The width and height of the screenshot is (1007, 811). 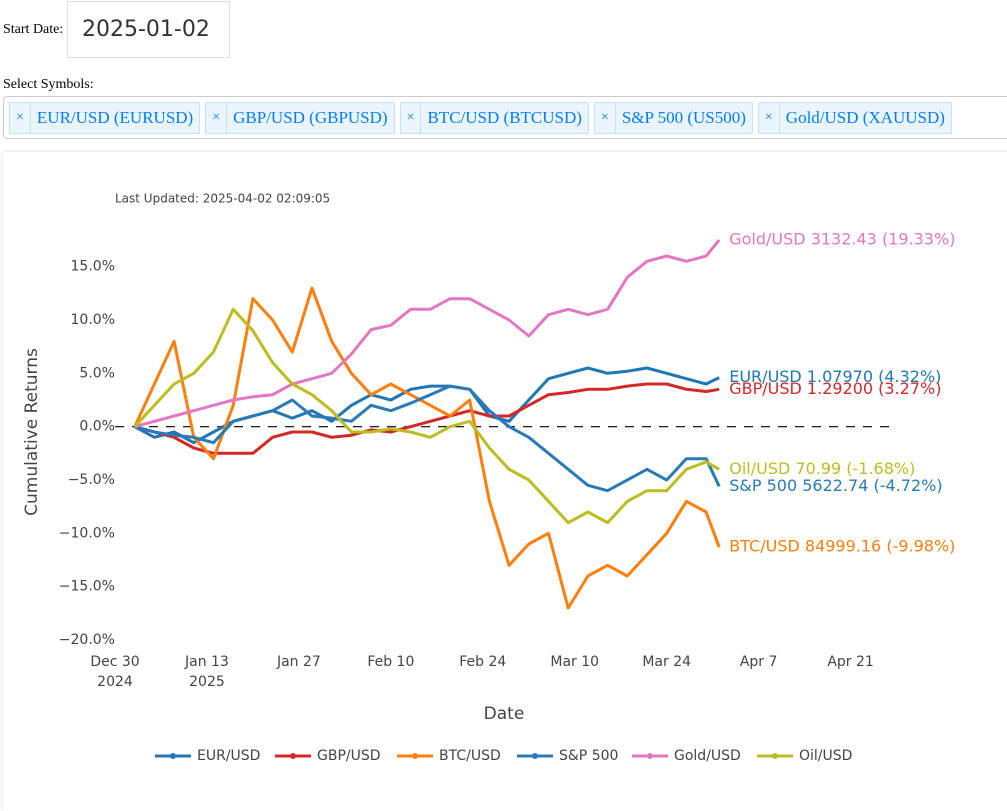 I want to click on annotation: Last Updated: 2025-04-02 02:09:05, so click(x=222, y=199).